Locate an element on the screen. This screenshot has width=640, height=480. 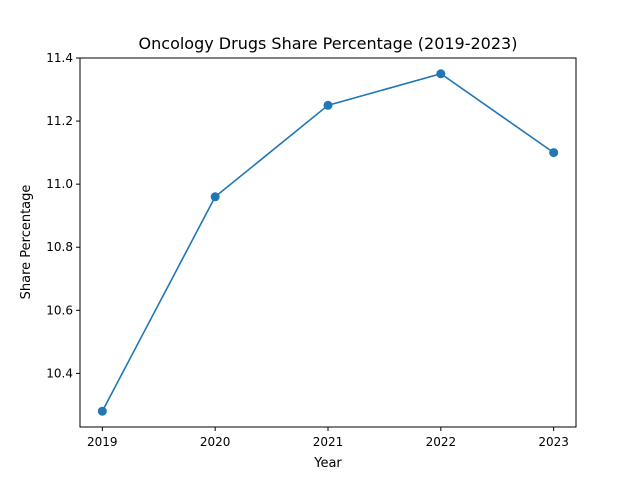
x-axis-ticks: 2019 2020 2021 2022 2023 is located at coordinates (328, 438).